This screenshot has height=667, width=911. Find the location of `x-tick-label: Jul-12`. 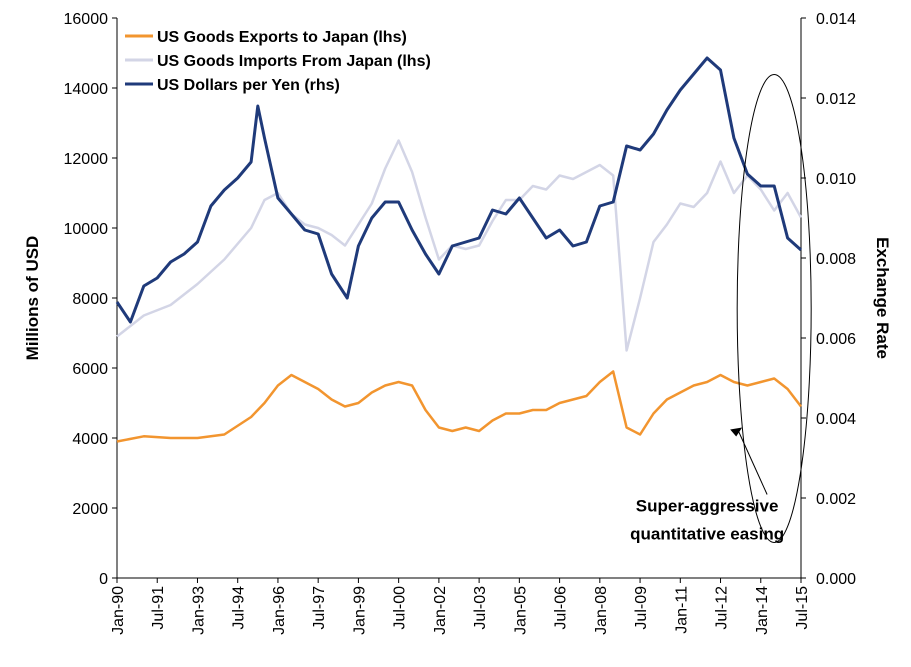

x-tick-label: Jul-12 is located at coordinates (722, 608).